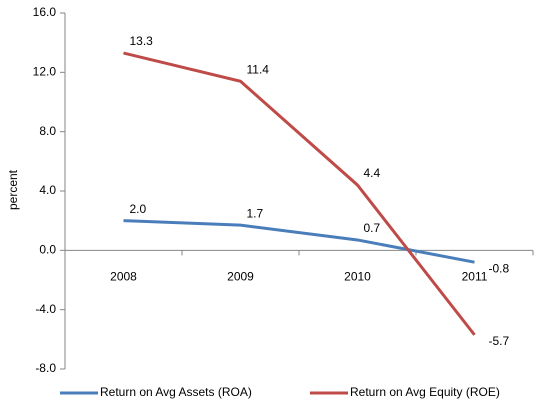 The height and width of the screenshot is (406, 535). What do you see at coordinates (372, 173) in the screenshot?
I see `data-label: 4.4` at bounding box center [372, 173].